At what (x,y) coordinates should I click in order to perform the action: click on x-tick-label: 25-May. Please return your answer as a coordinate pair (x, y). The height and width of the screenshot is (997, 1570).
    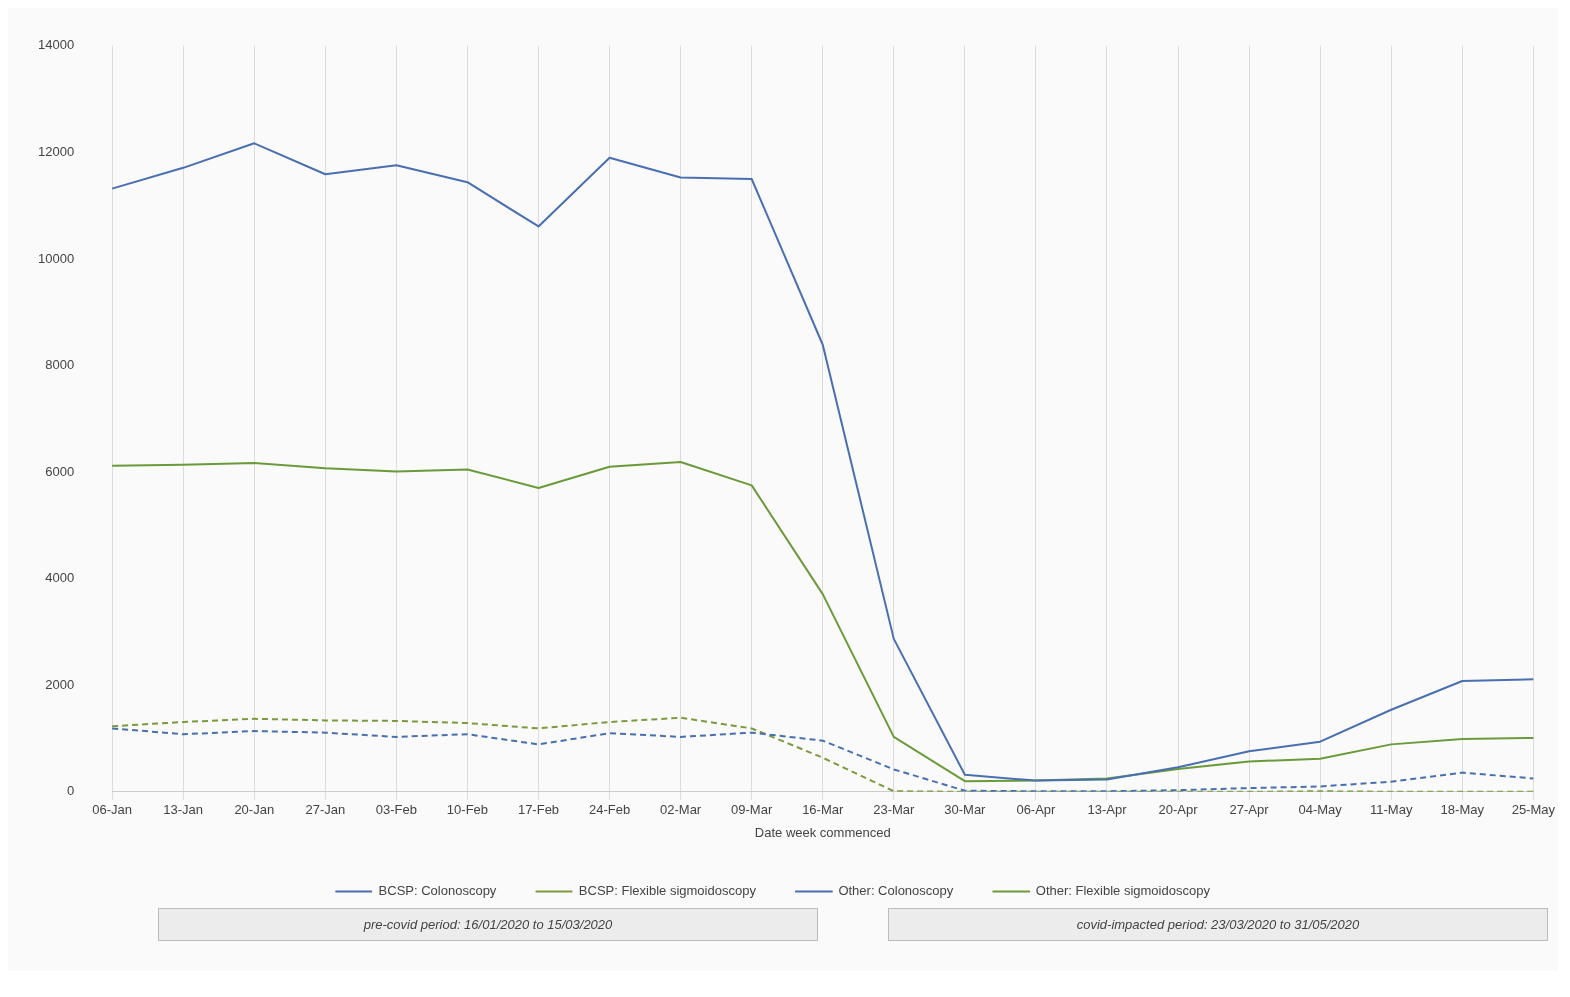
    Looking at the image, I should click on (1533, 810).